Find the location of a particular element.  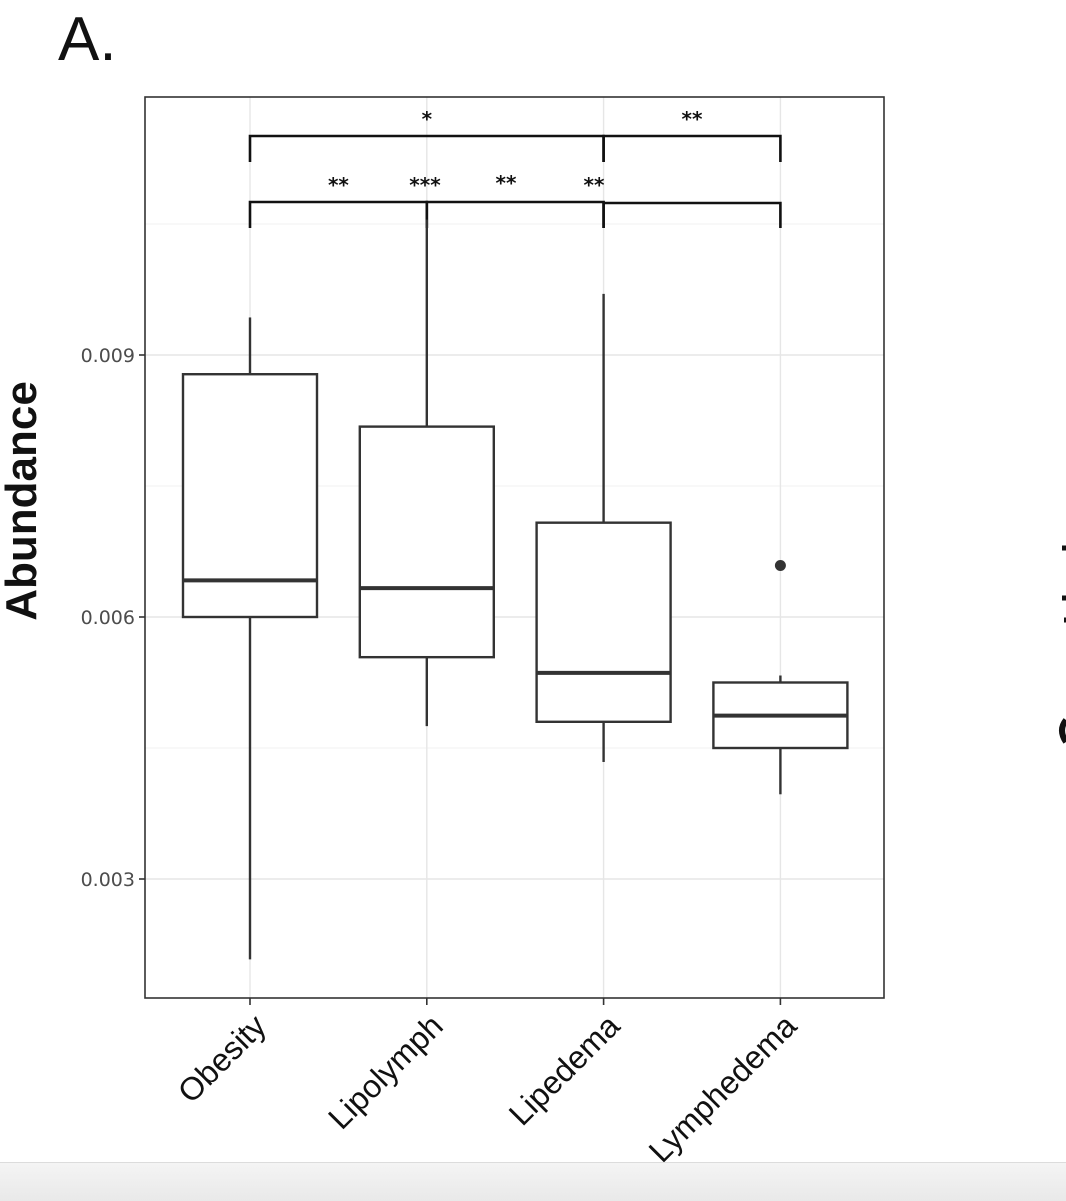

bracket-lipedema-lymphedema: ** is located at coordinates (692, 134).